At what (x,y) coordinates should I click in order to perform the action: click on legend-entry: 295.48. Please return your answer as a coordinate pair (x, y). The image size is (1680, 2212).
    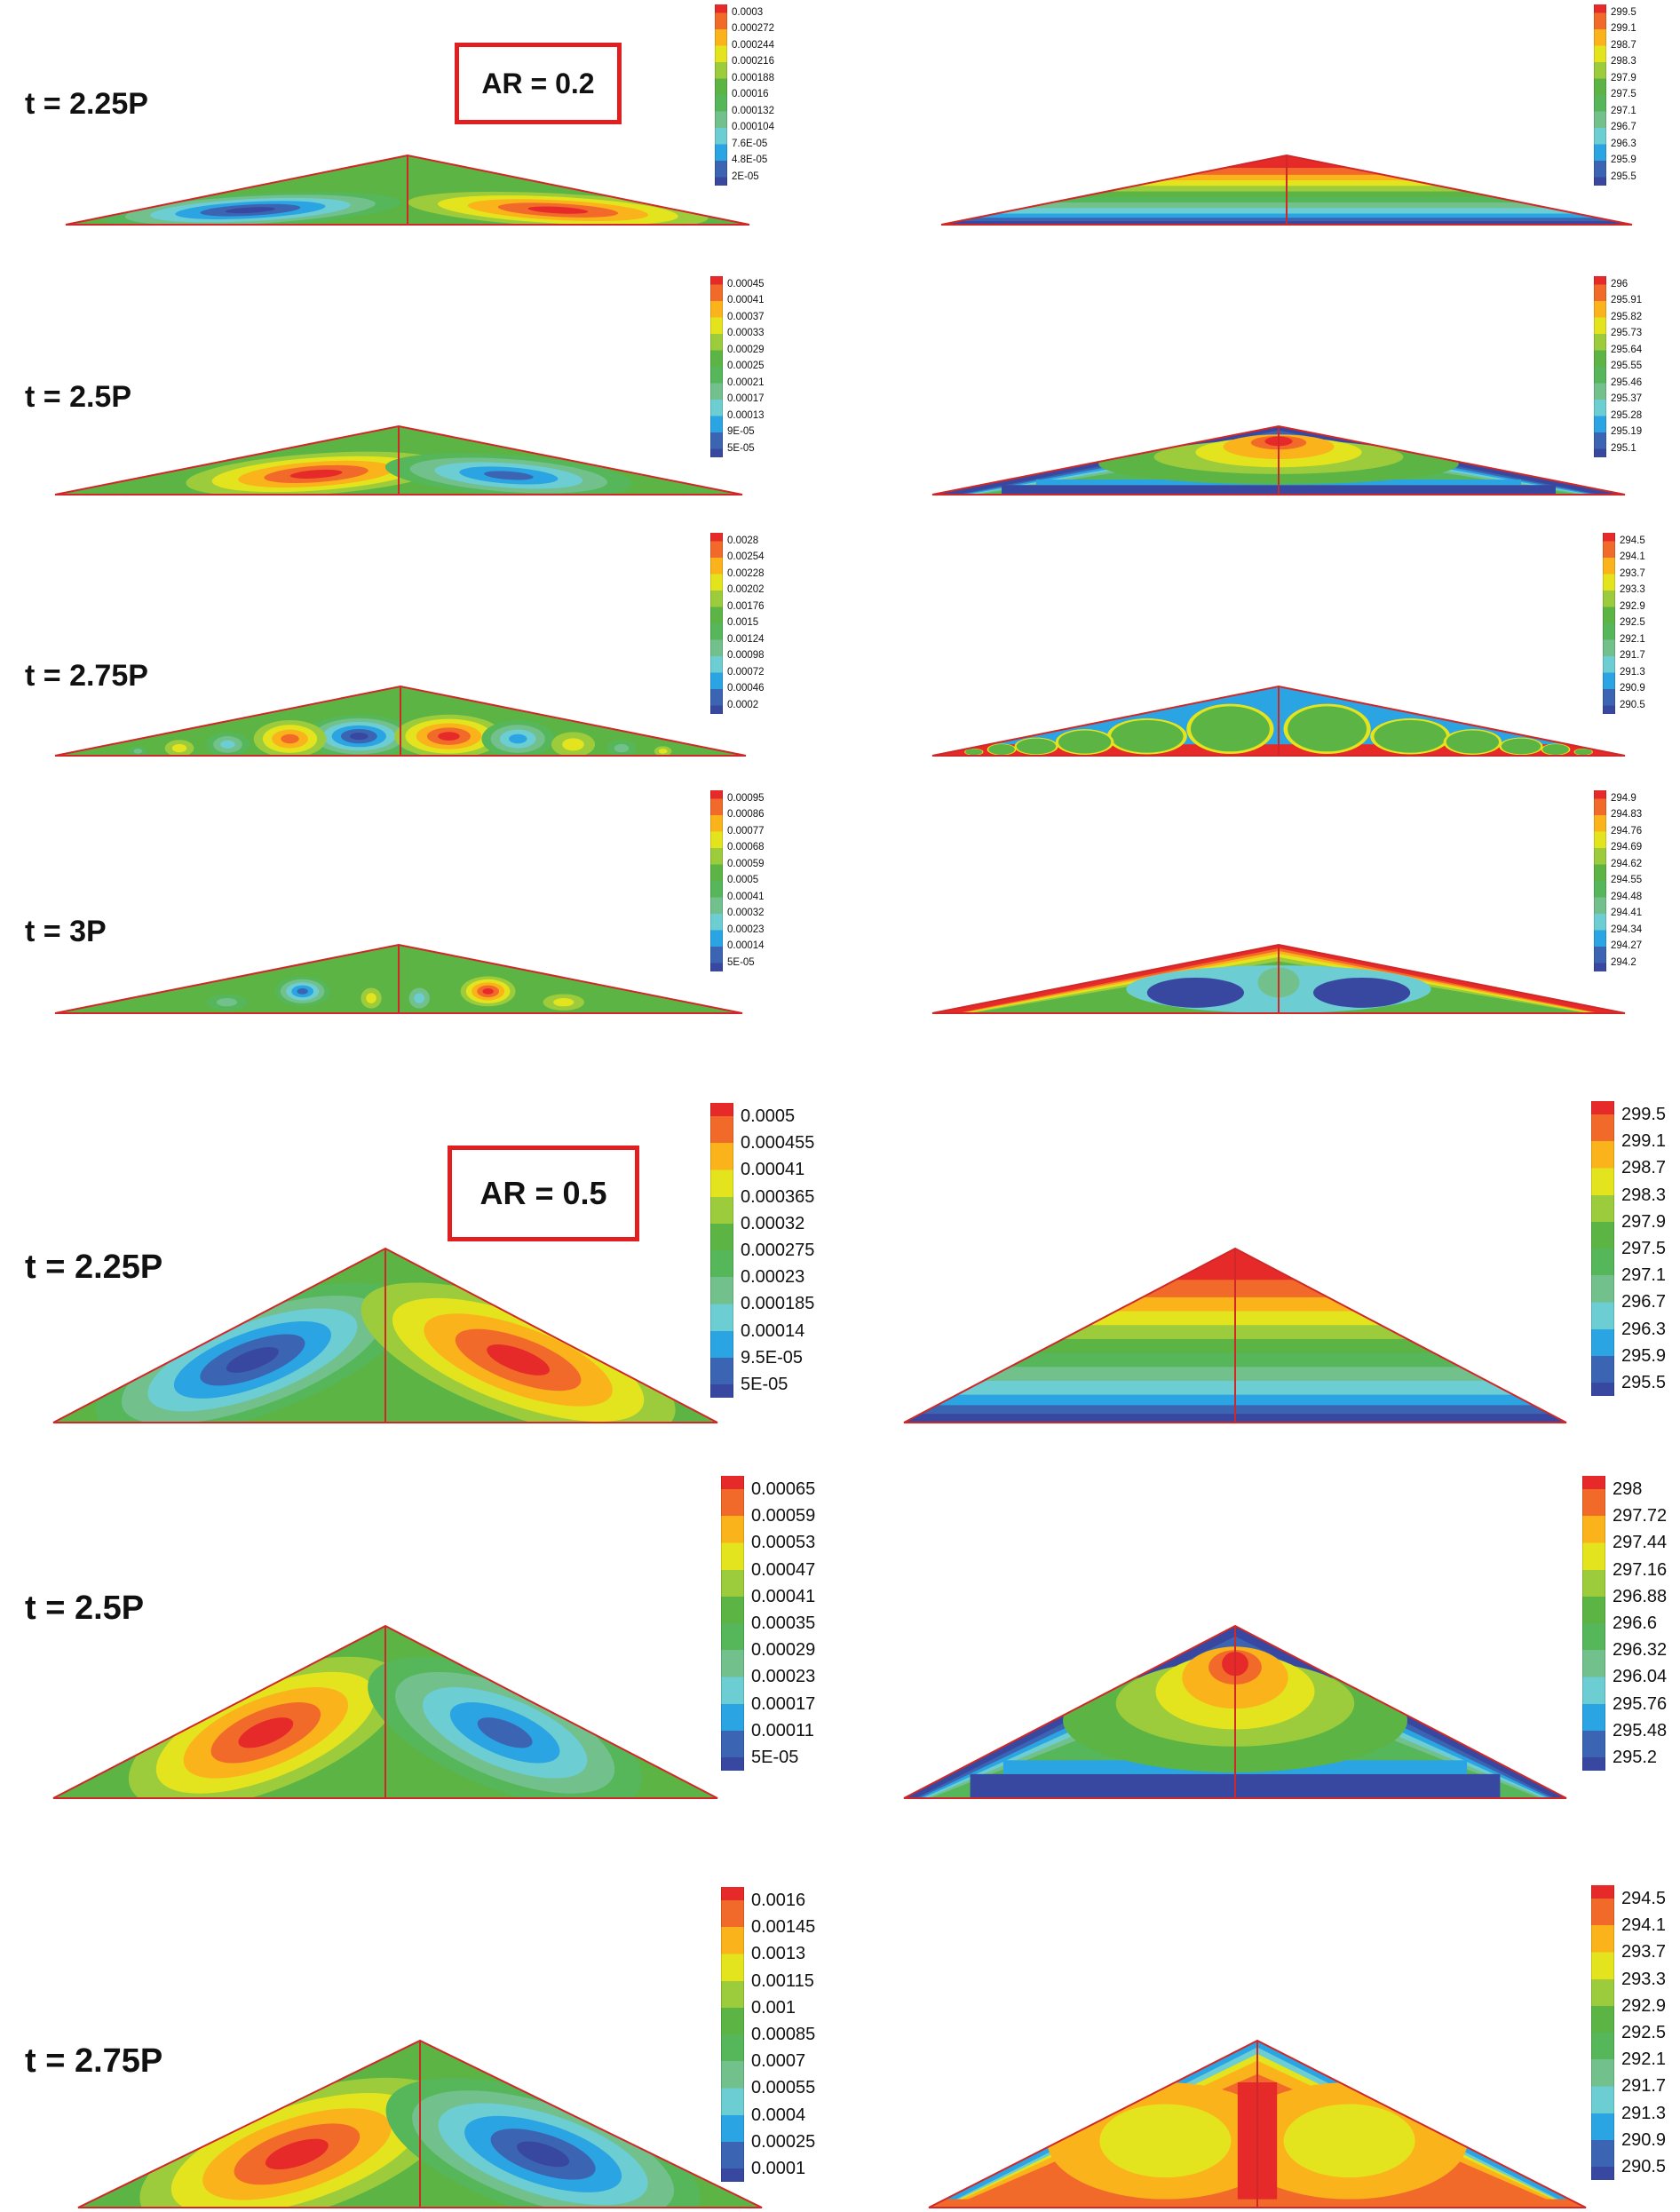
    Looking at the image, I should click on (1624, 1730).